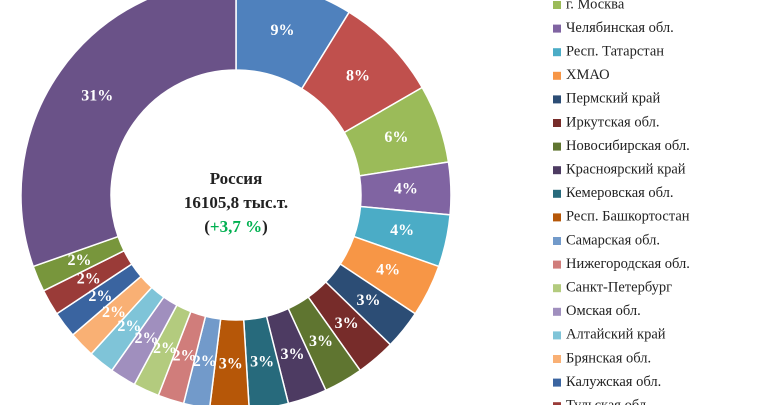 The width and height of the screenshot is (780, 405). I want to click on paren: (, so click(207, 226).